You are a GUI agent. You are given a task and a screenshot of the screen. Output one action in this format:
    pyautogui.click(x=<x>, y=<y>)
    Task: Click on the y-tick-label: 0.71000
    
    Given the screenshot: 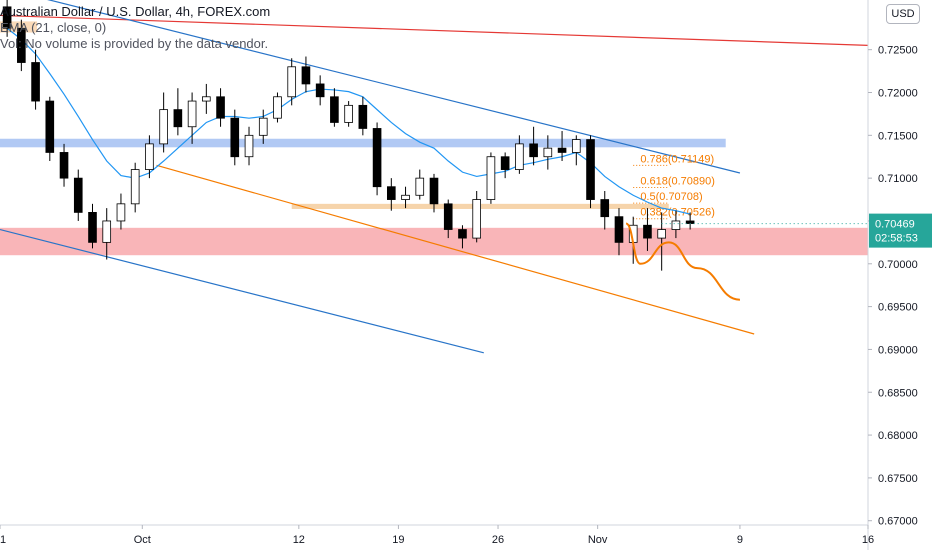 What is the action you would take?
    pyautogui.click(x=898, y=179)
    